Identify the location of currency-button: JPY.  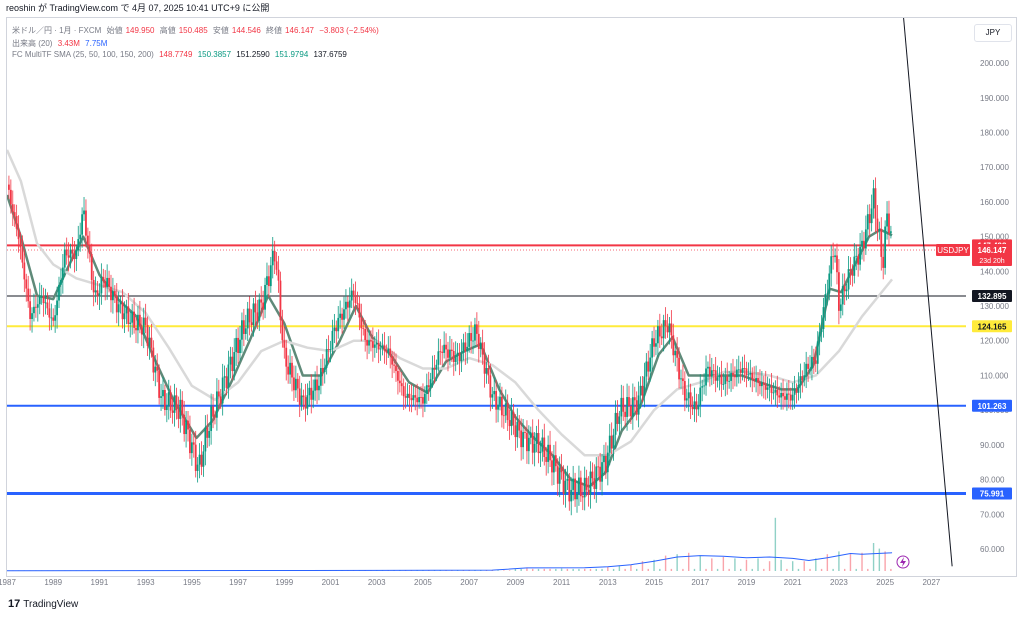
(993, 33).